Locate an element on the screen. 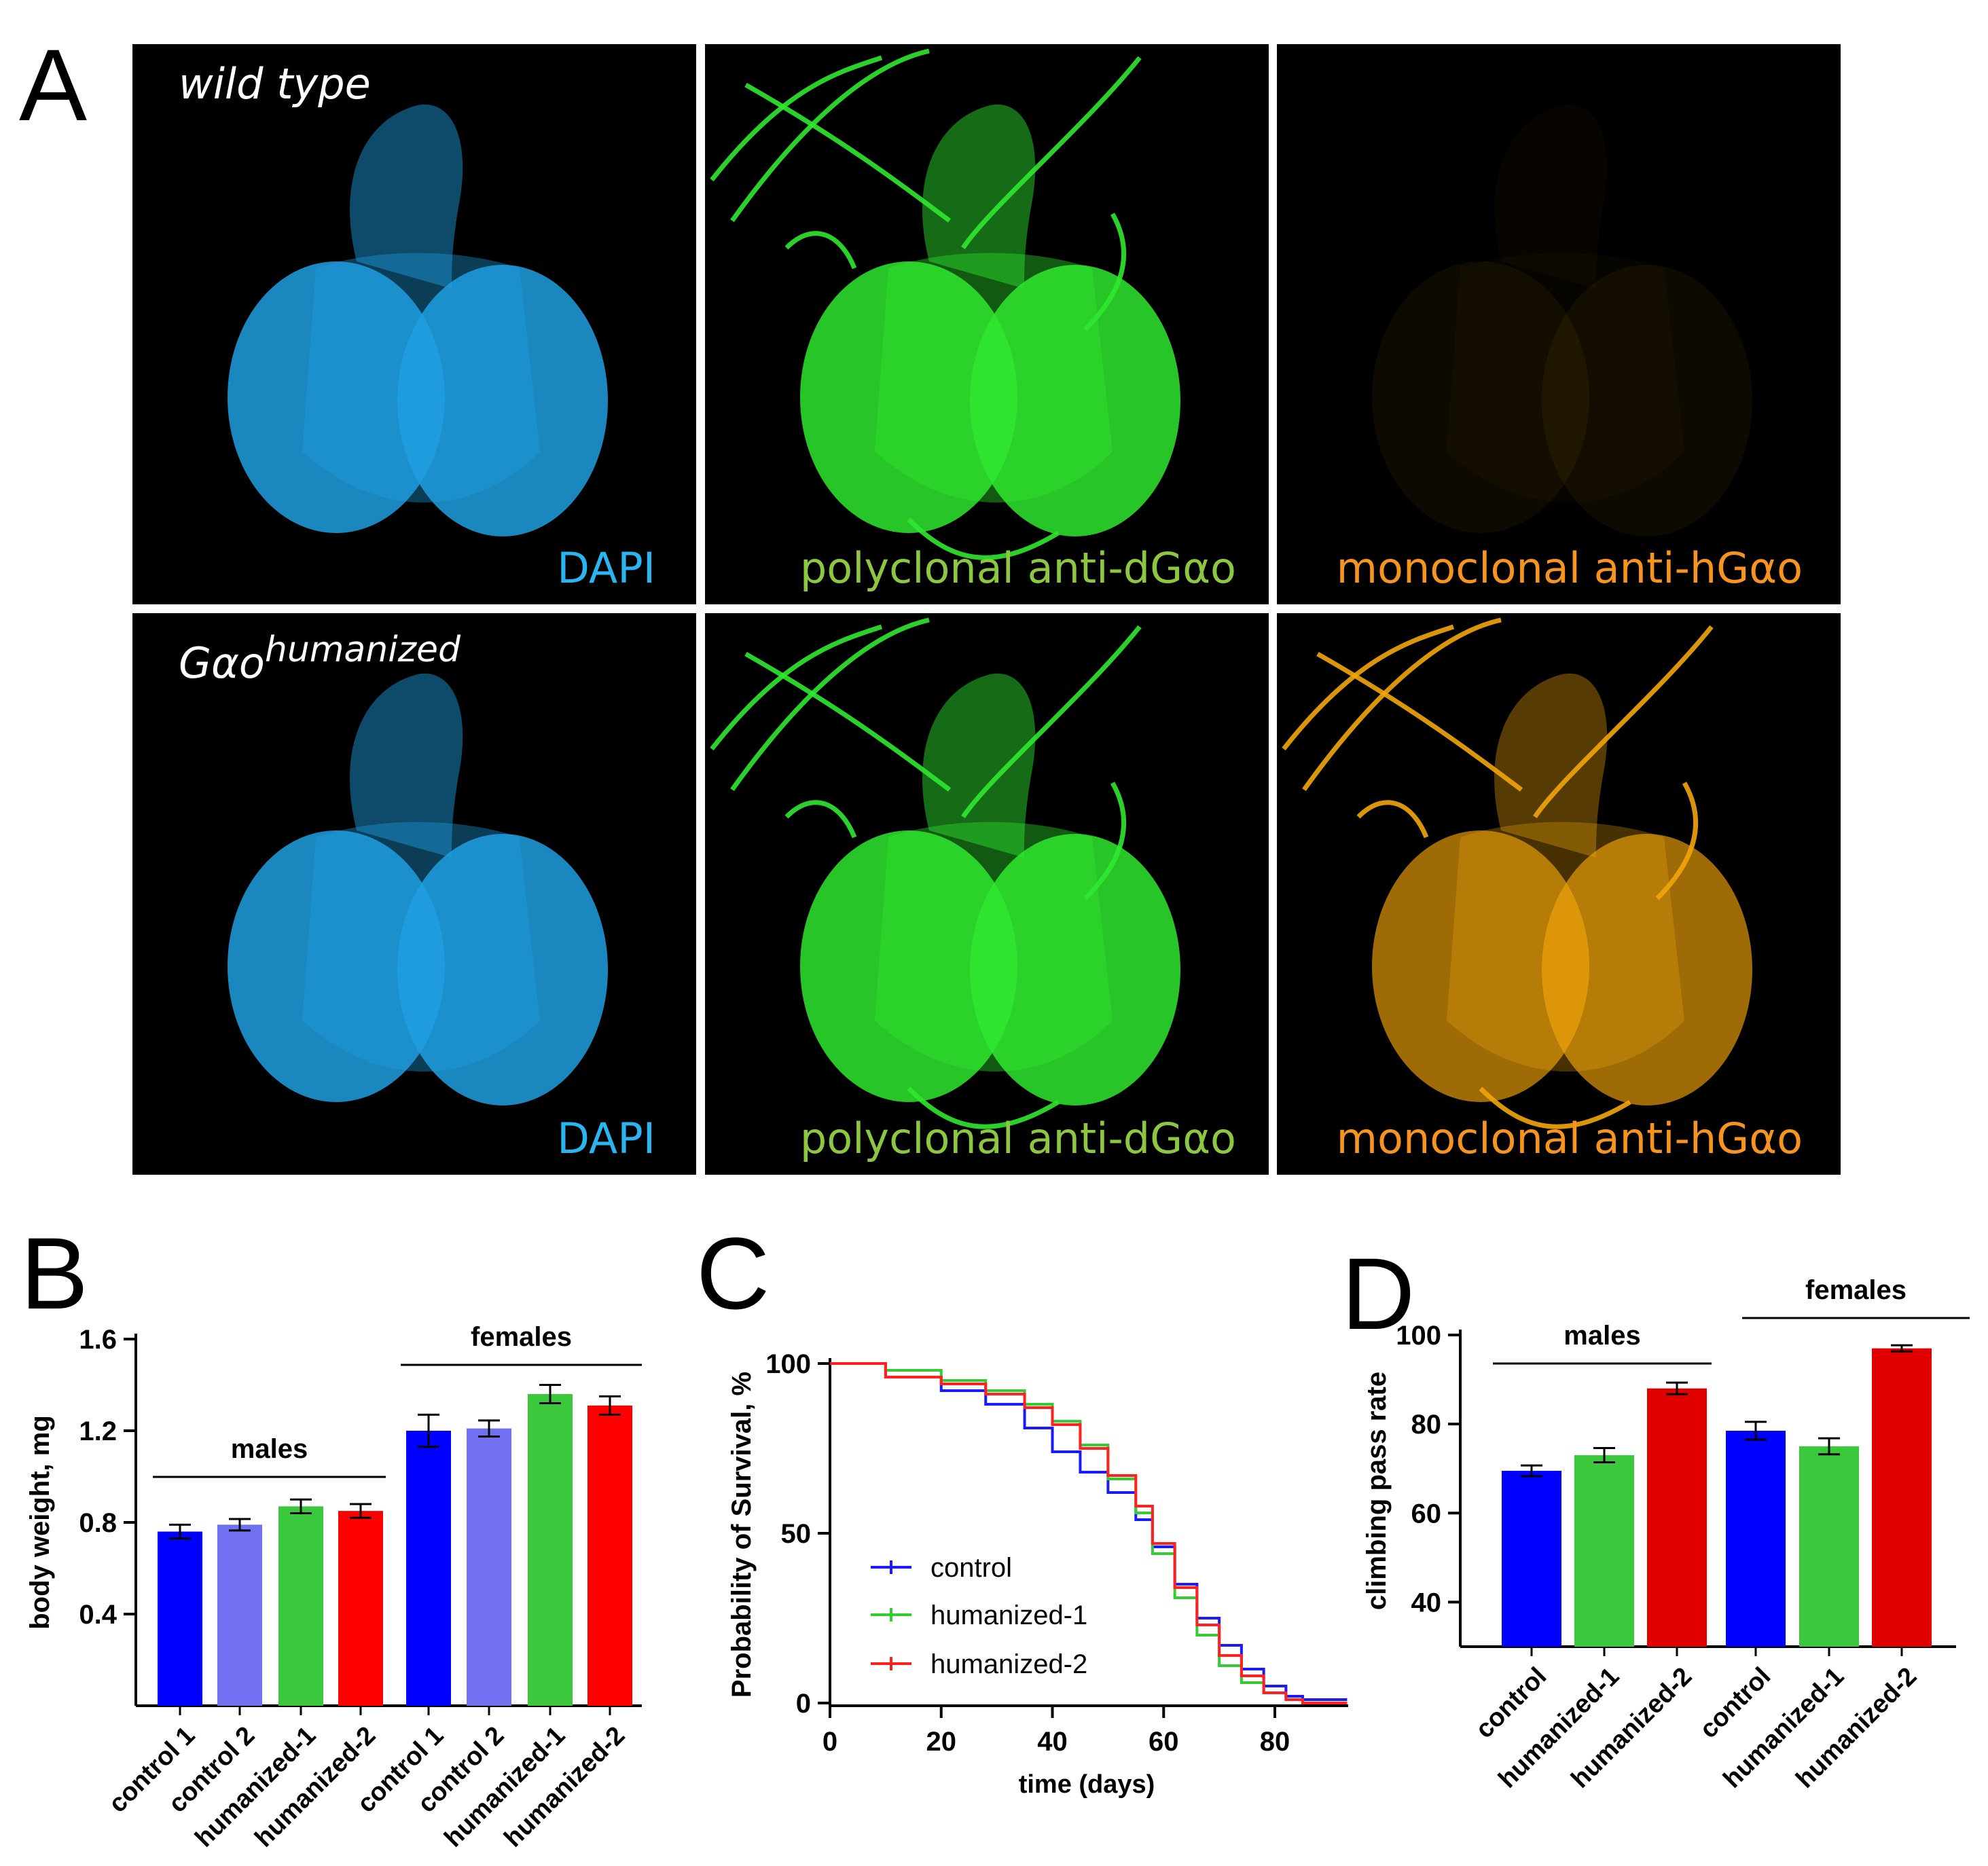 This screenshot has width=1988, height=1866. c-legend-label: humanized-1 is located at coordinates (1008, 1615).